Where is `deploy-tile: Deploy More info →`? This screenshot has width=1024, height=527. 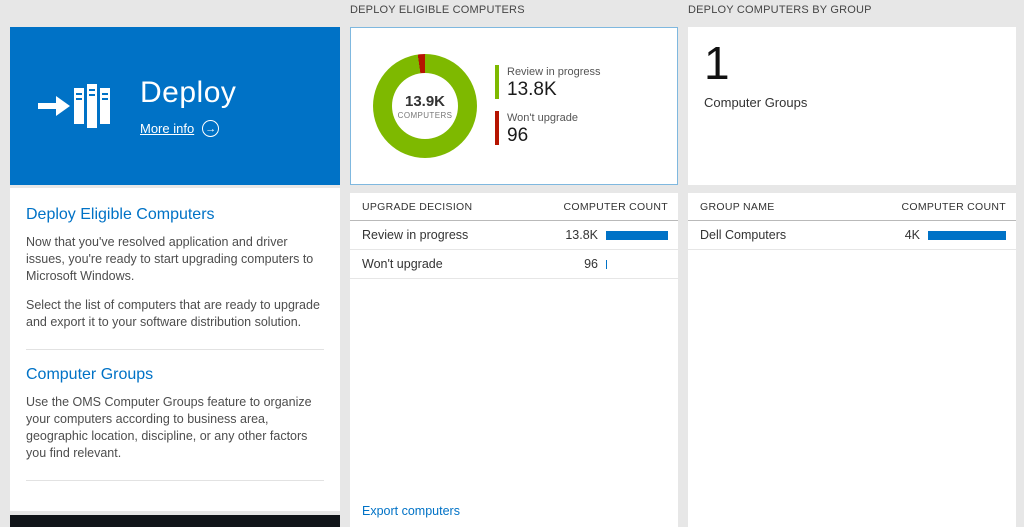
deploy-tile: Deploy More info → is located at coordinates (175, 106).